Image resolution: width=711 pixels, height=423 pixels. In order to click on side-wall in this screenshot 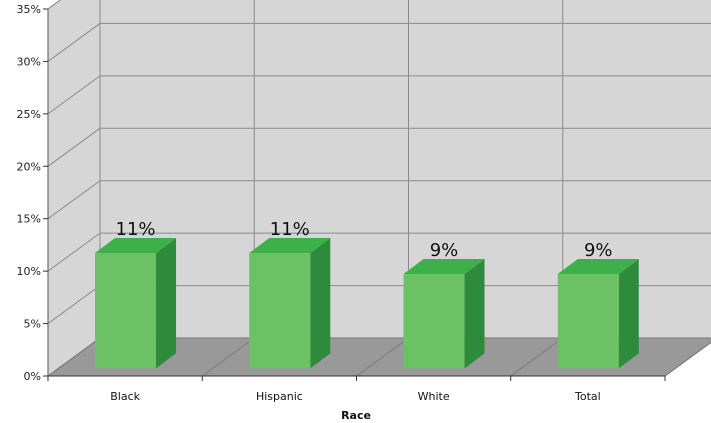, I will do `click(74, 188)`.